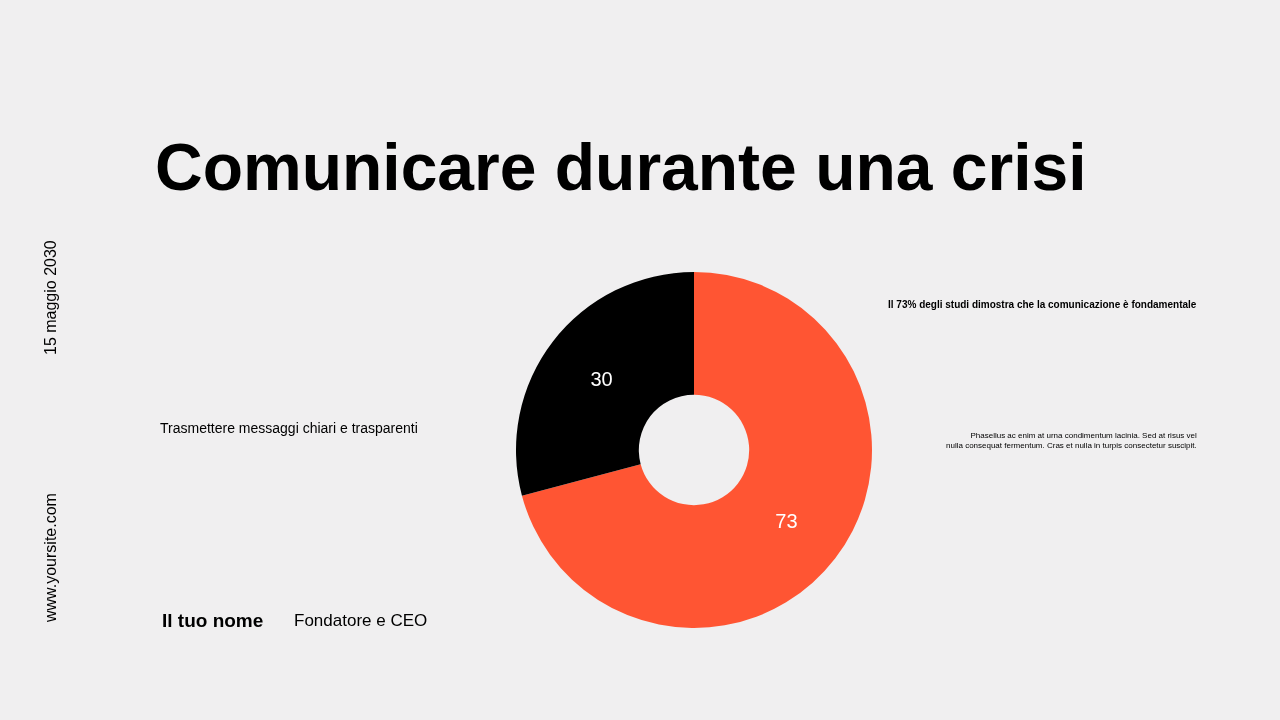 This screenshot has height=720, width=1280. What do you see at coordinates (213, 620) in the screenshot?
I see `text: Il tuo nome` at bounding box center [213, 620].